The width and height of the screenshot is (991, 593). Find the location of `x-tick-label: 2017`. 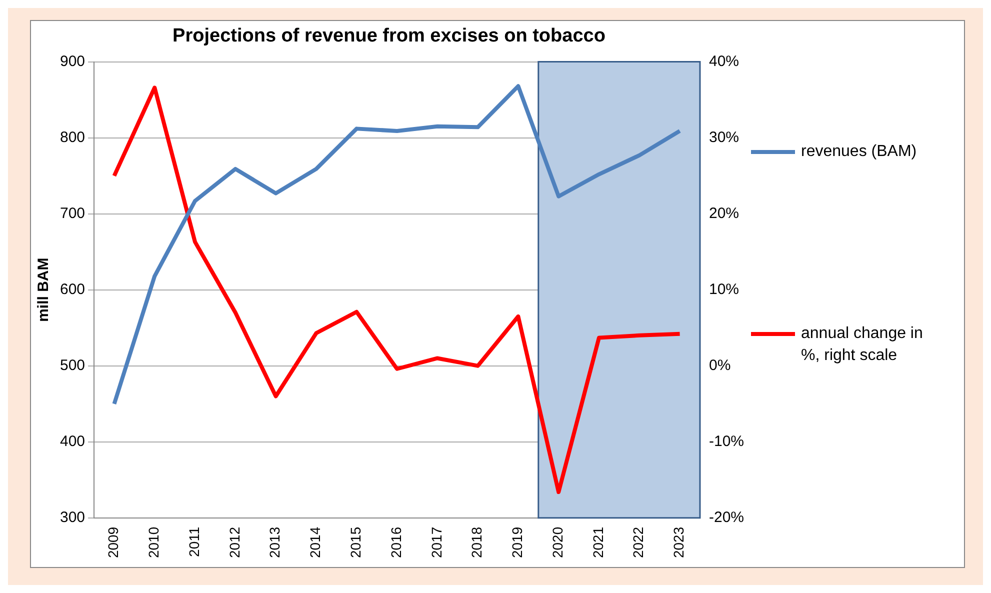

x-tick-label: 2017 is located at coordinates (436, 542).